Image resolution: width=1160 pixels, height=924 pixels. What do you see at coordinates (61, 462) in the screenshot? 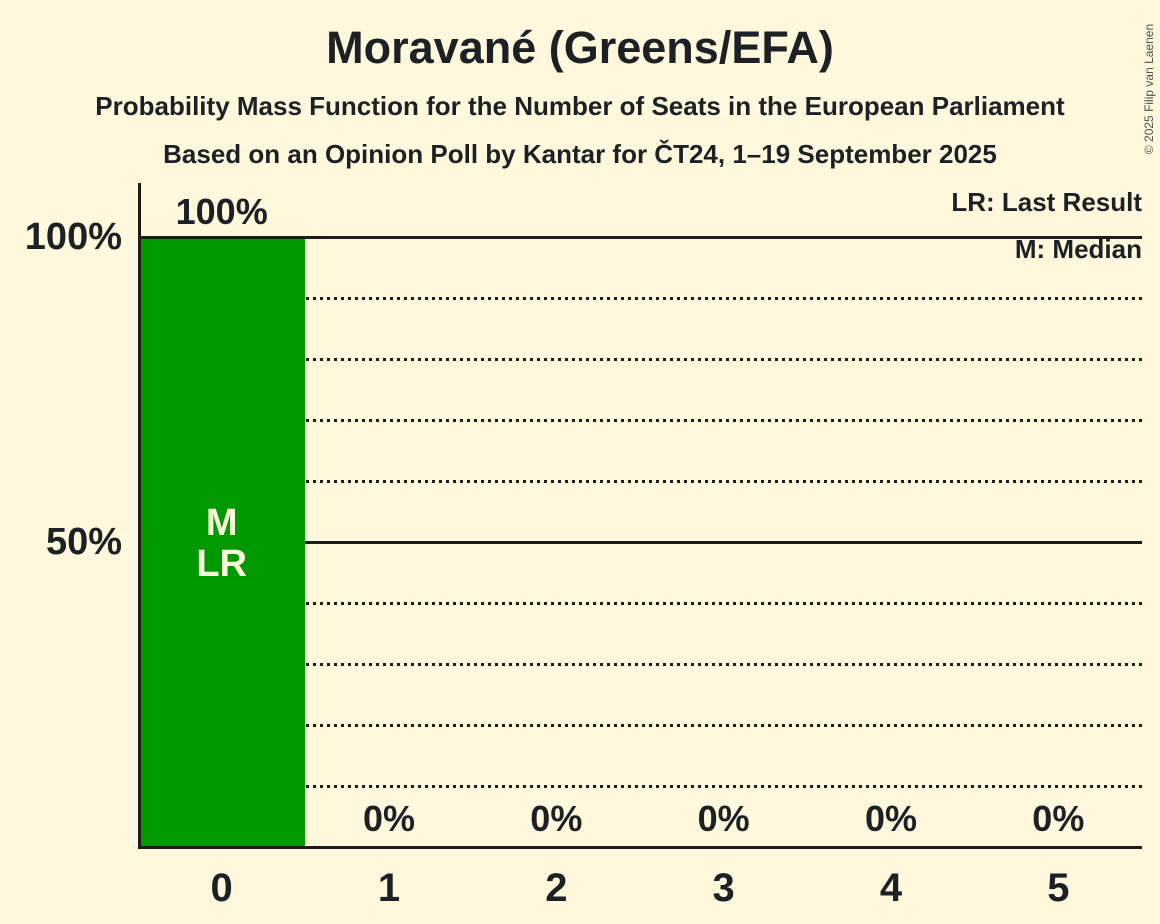
I see `y-axis-labels: 100% 50%` at bounding box center [61, 462].